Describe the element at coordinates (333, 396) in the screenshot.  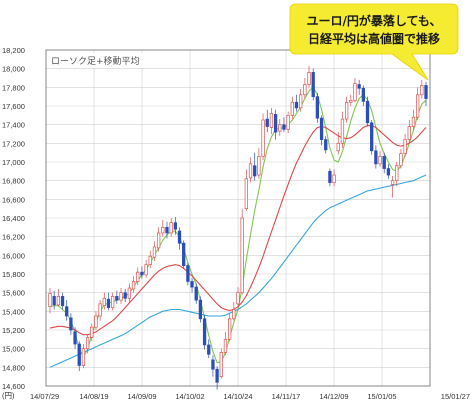
I see `x-tick-label: 14/12/09` at that location.